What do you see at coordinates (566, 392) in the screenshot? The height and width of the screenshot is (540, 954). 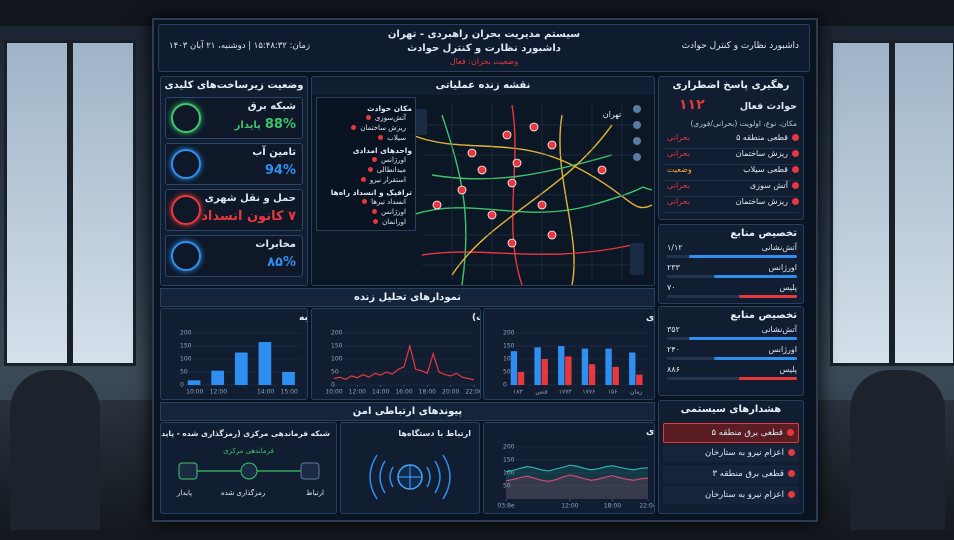 I see `x-tick-label: ۱۷۷۳` at bounding box center [566, 392].